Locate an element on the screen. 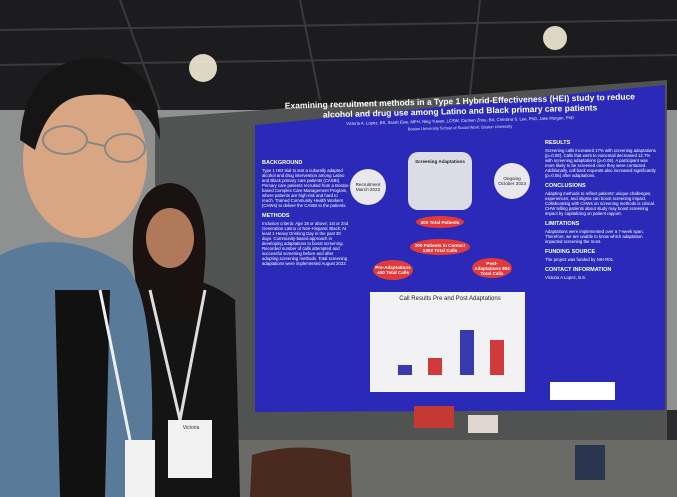  badge-name: Victoria is located at coordinates (191, 428).